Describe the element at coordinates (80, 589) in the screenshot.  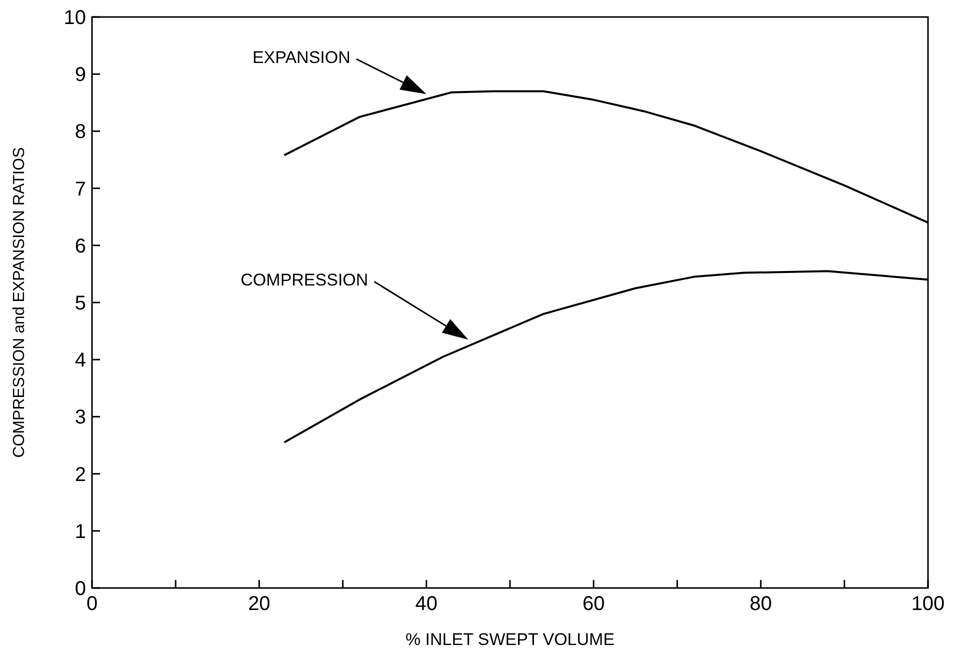
I see `y-tick-label: 0` at that location.